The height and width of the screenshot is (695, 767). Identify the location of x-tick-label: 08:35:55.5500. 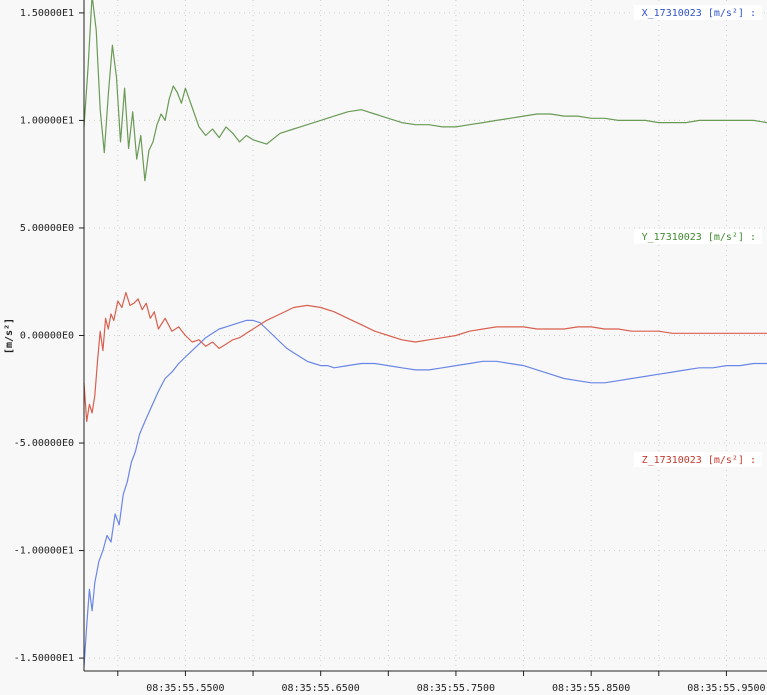
(185, 688).